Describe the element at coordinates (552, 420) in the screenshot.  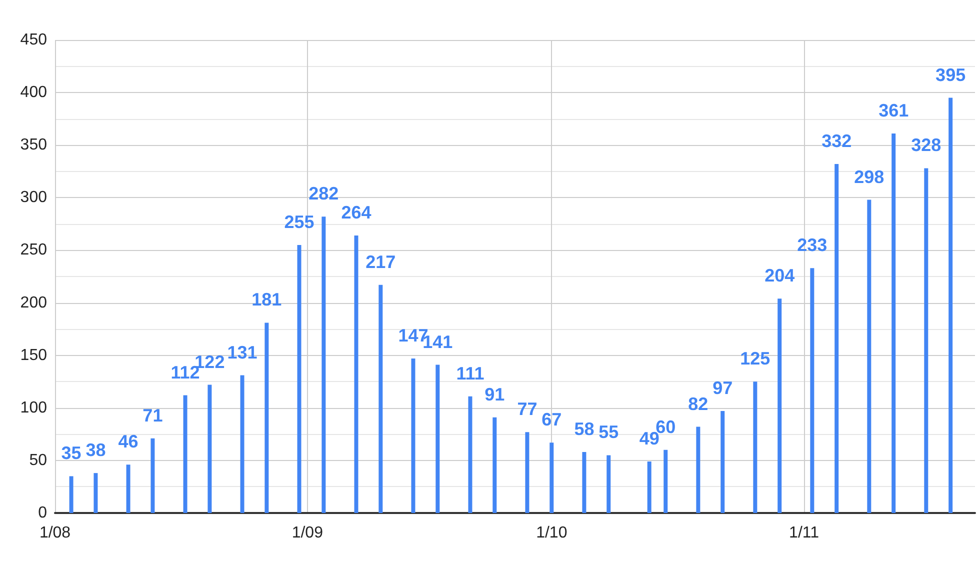
I see `data-label: 67` at that location.